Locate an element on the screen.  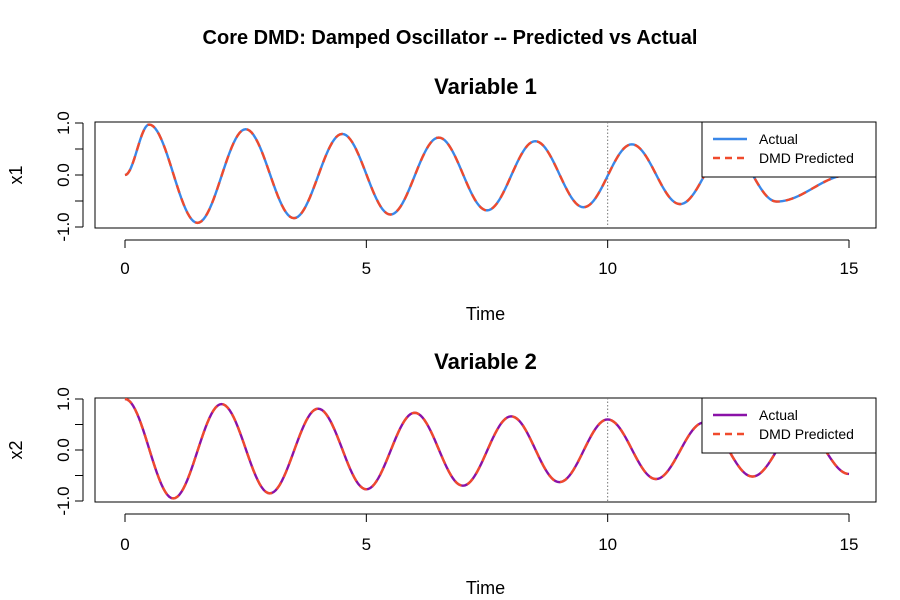
panel-title: Variable 1 is located at coordinates (485, 86).